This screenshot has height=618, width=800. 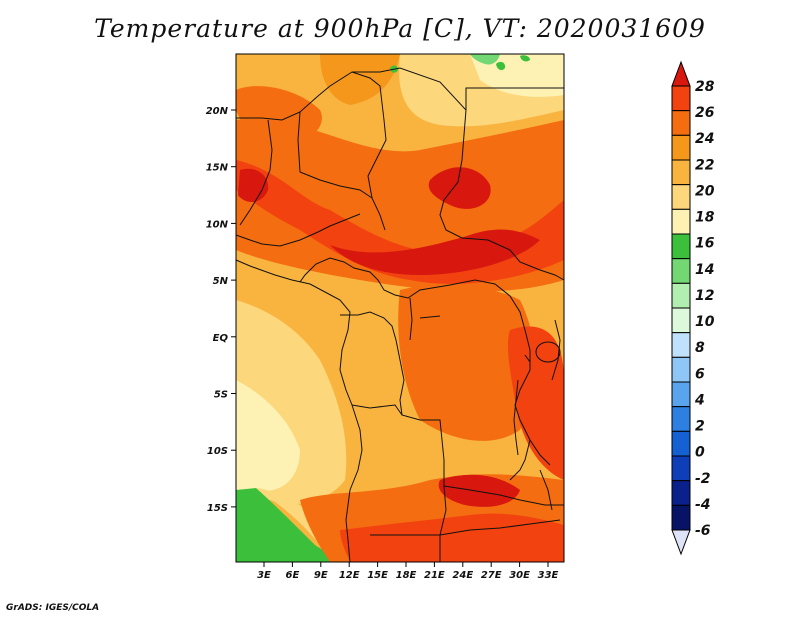 What do you see at coordinates (519, 575) in the screenshot?
I see `lon-label: 30E` at bounding box center [519, 575].